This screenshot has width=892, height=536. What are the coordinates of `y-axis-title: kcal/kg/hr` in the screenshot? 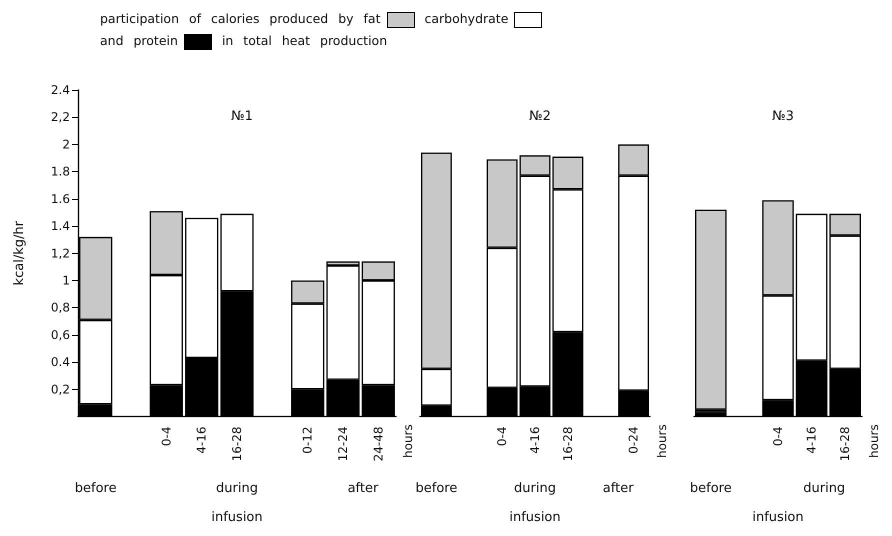 It's located at (19, 253).